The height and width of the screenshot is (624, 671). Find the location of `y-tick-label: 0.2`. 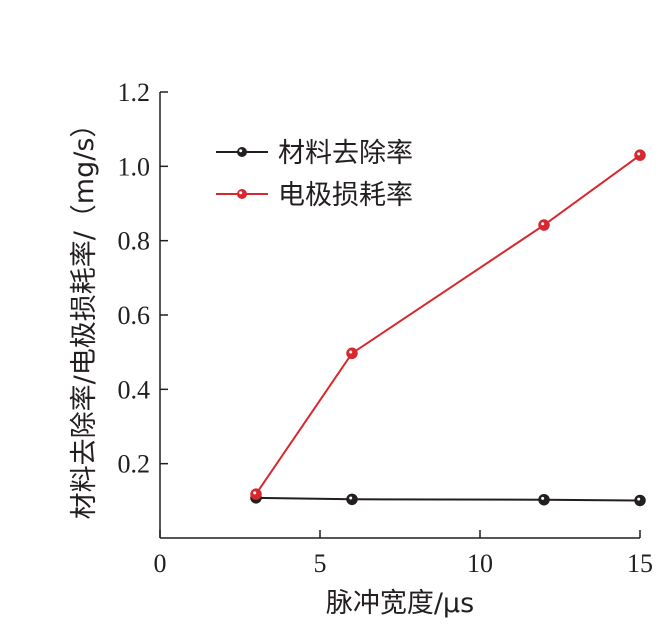

y-tick-label: 0.2 is located at coordinates (134, 464).